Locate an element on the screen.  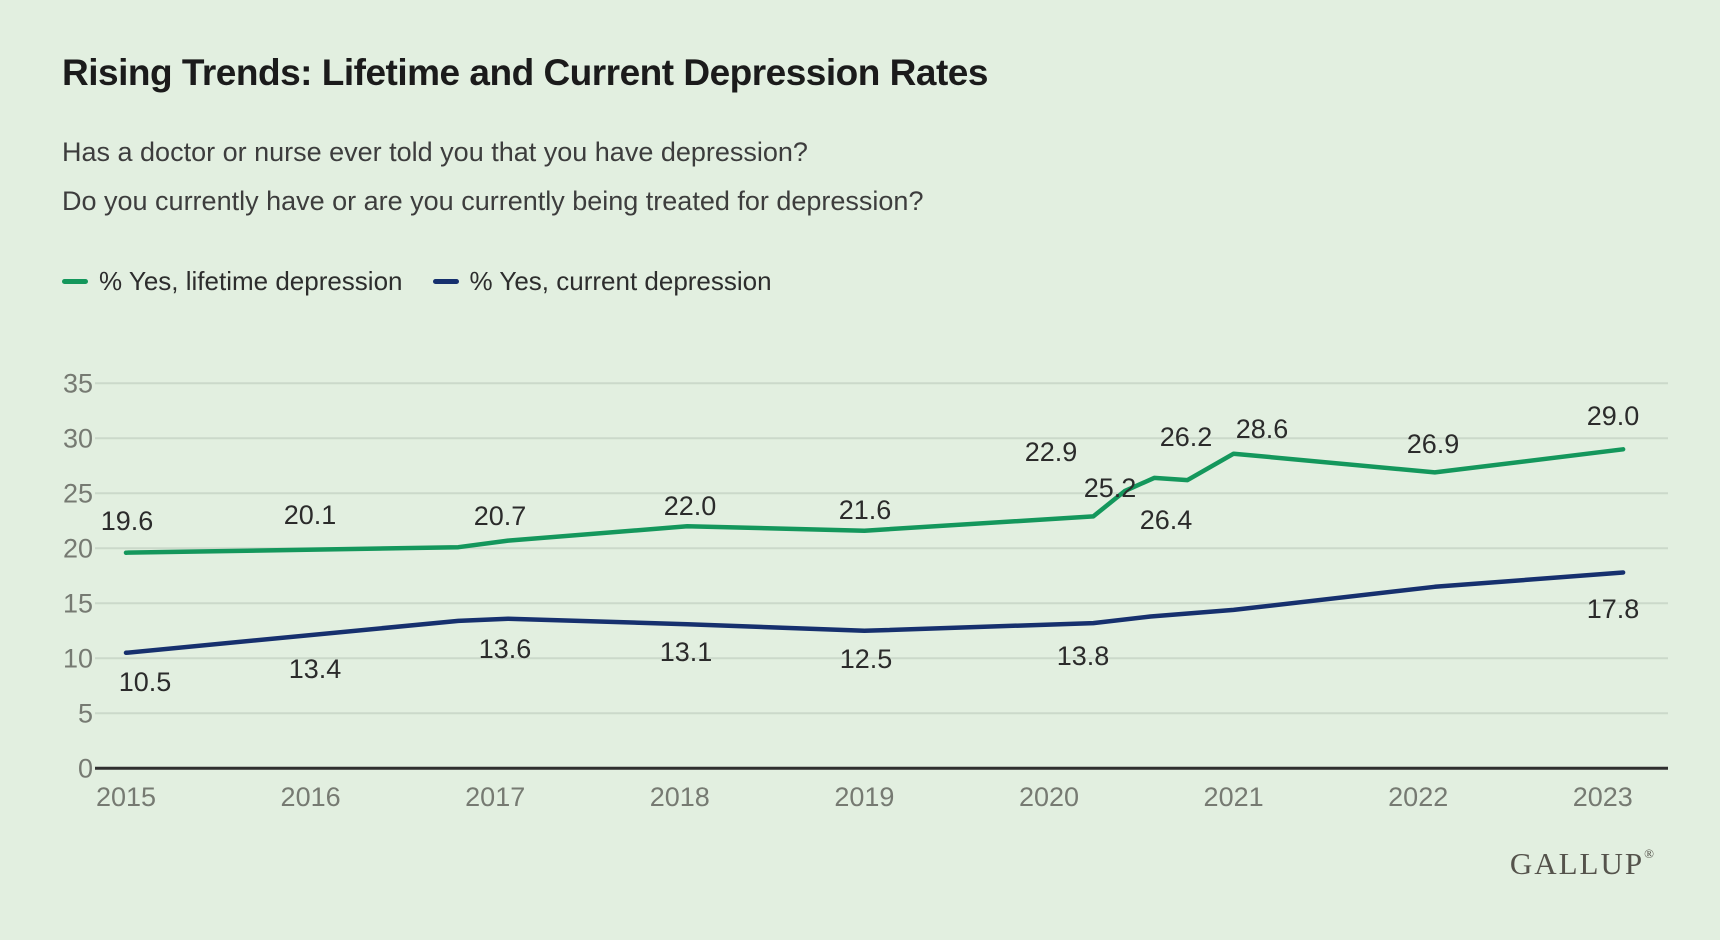
data-point-label: 29.0 is located at coordinates (1613, 416).